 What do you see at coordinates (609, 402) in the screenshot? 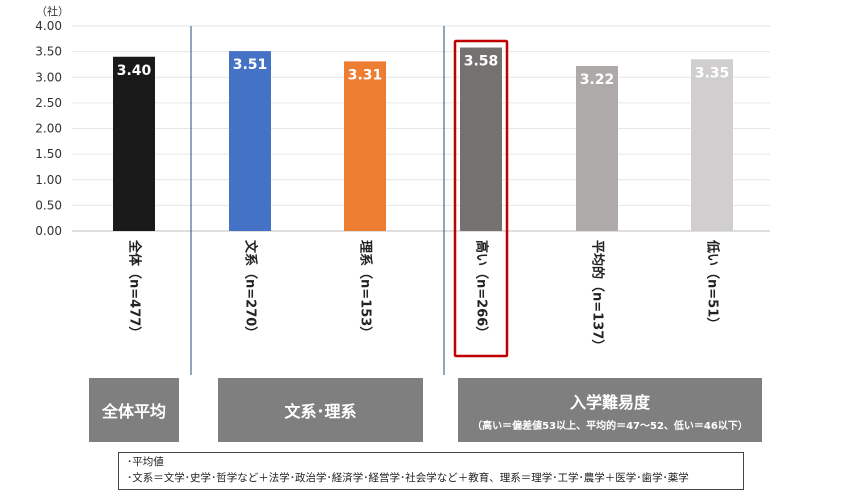
I see `group-admission-difficulty-title: 入学難易度` at bounding box center [609, 402].